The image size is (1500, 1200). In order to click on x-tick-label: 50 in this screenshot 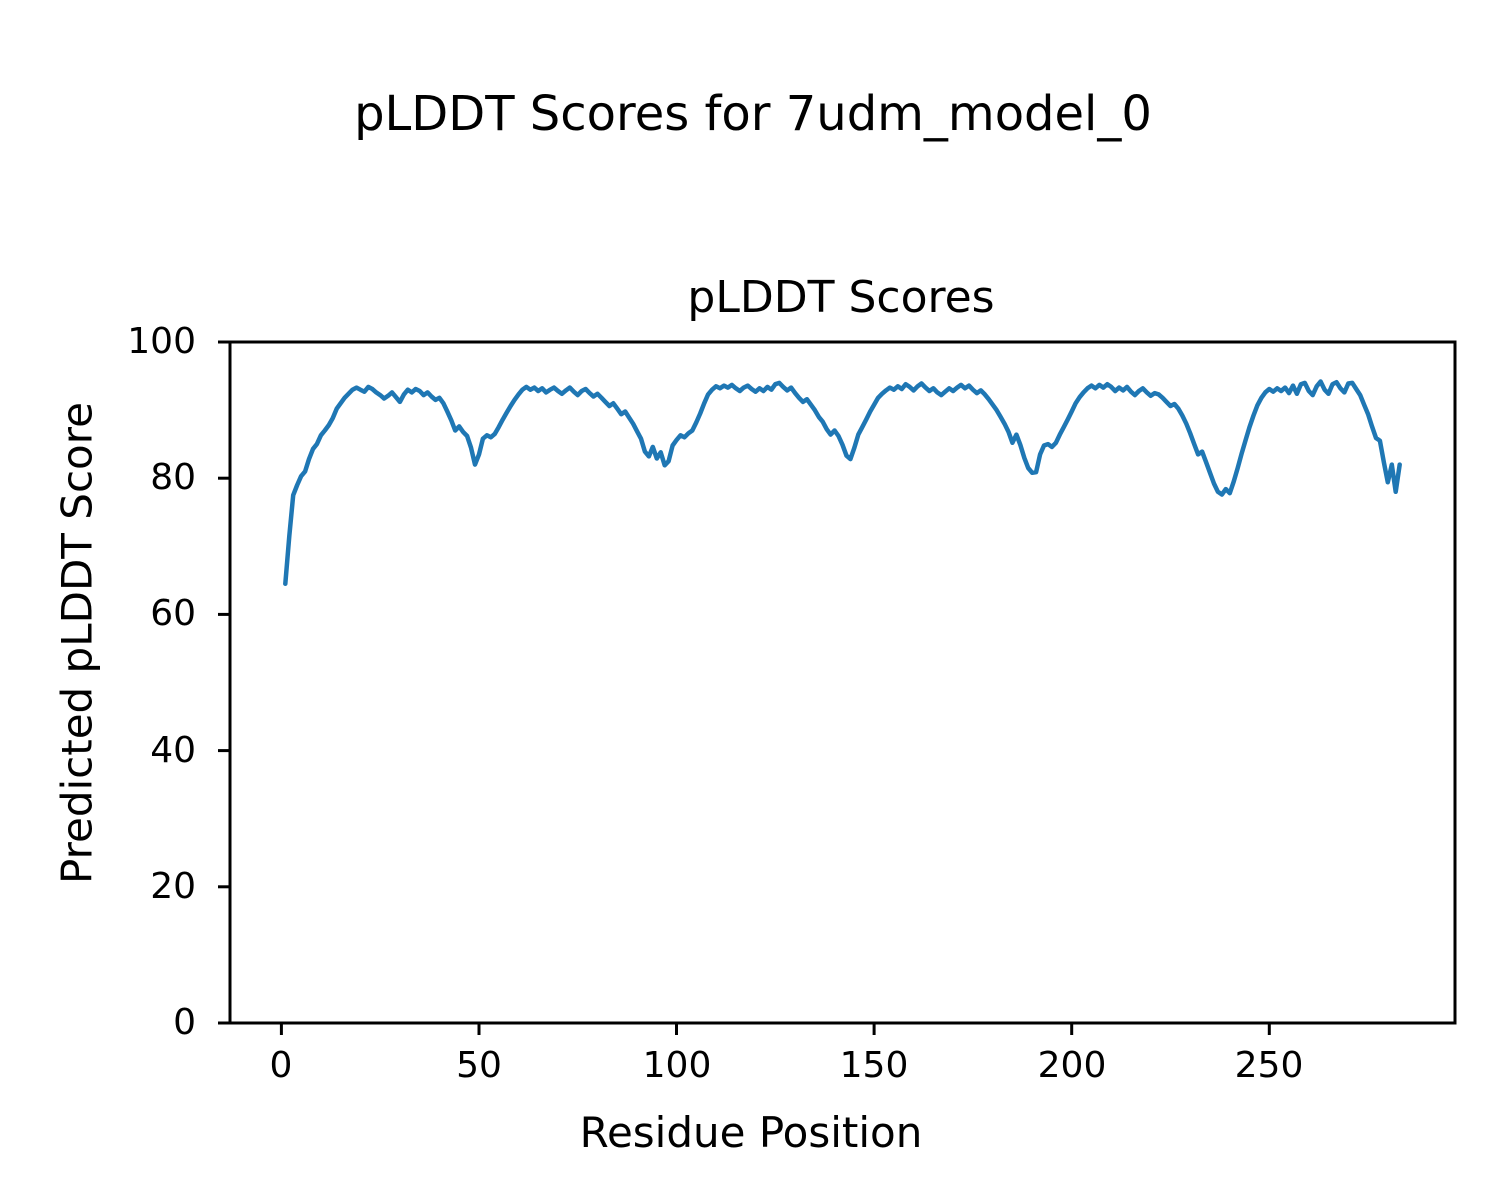, I will do `click(479, 1065)`.